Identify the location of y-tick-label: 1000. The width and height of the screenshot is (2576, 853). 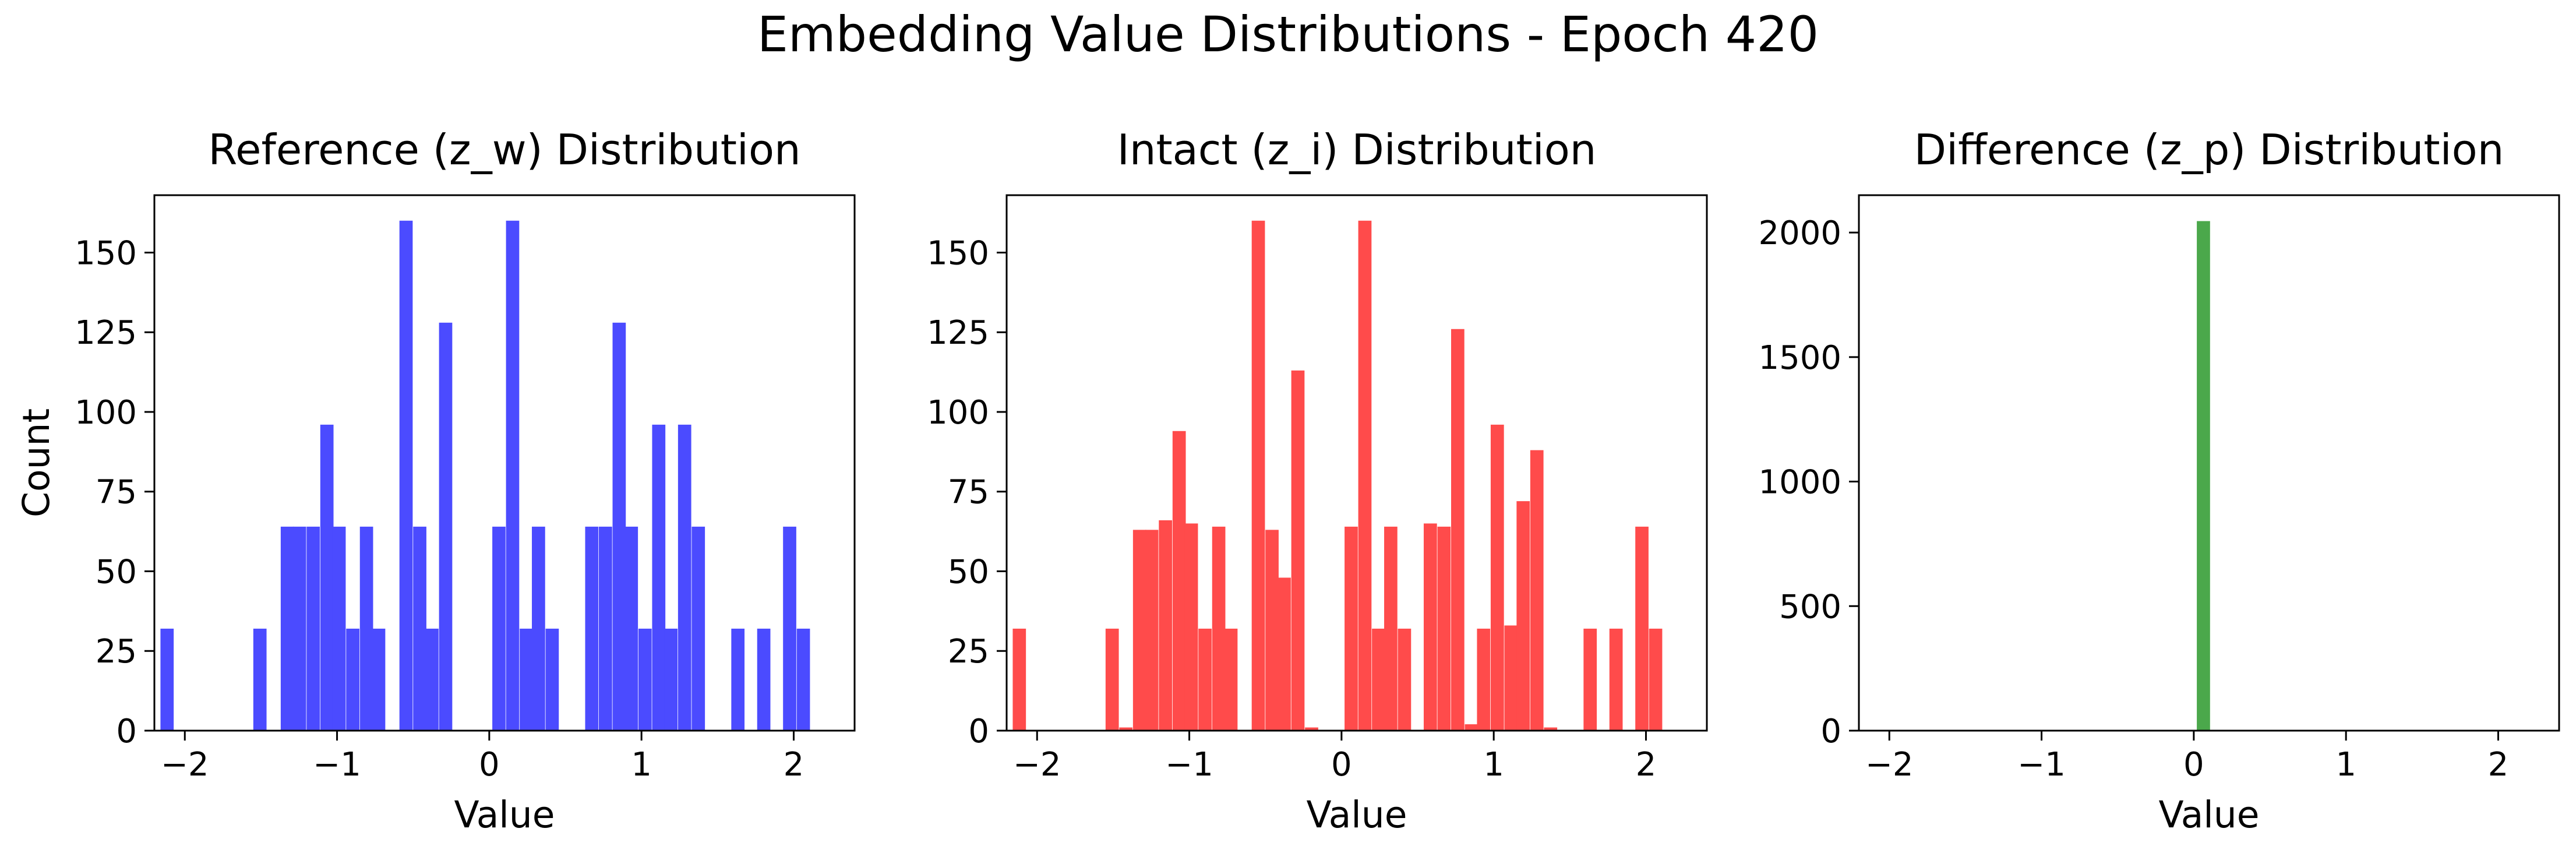
(1800, 483).